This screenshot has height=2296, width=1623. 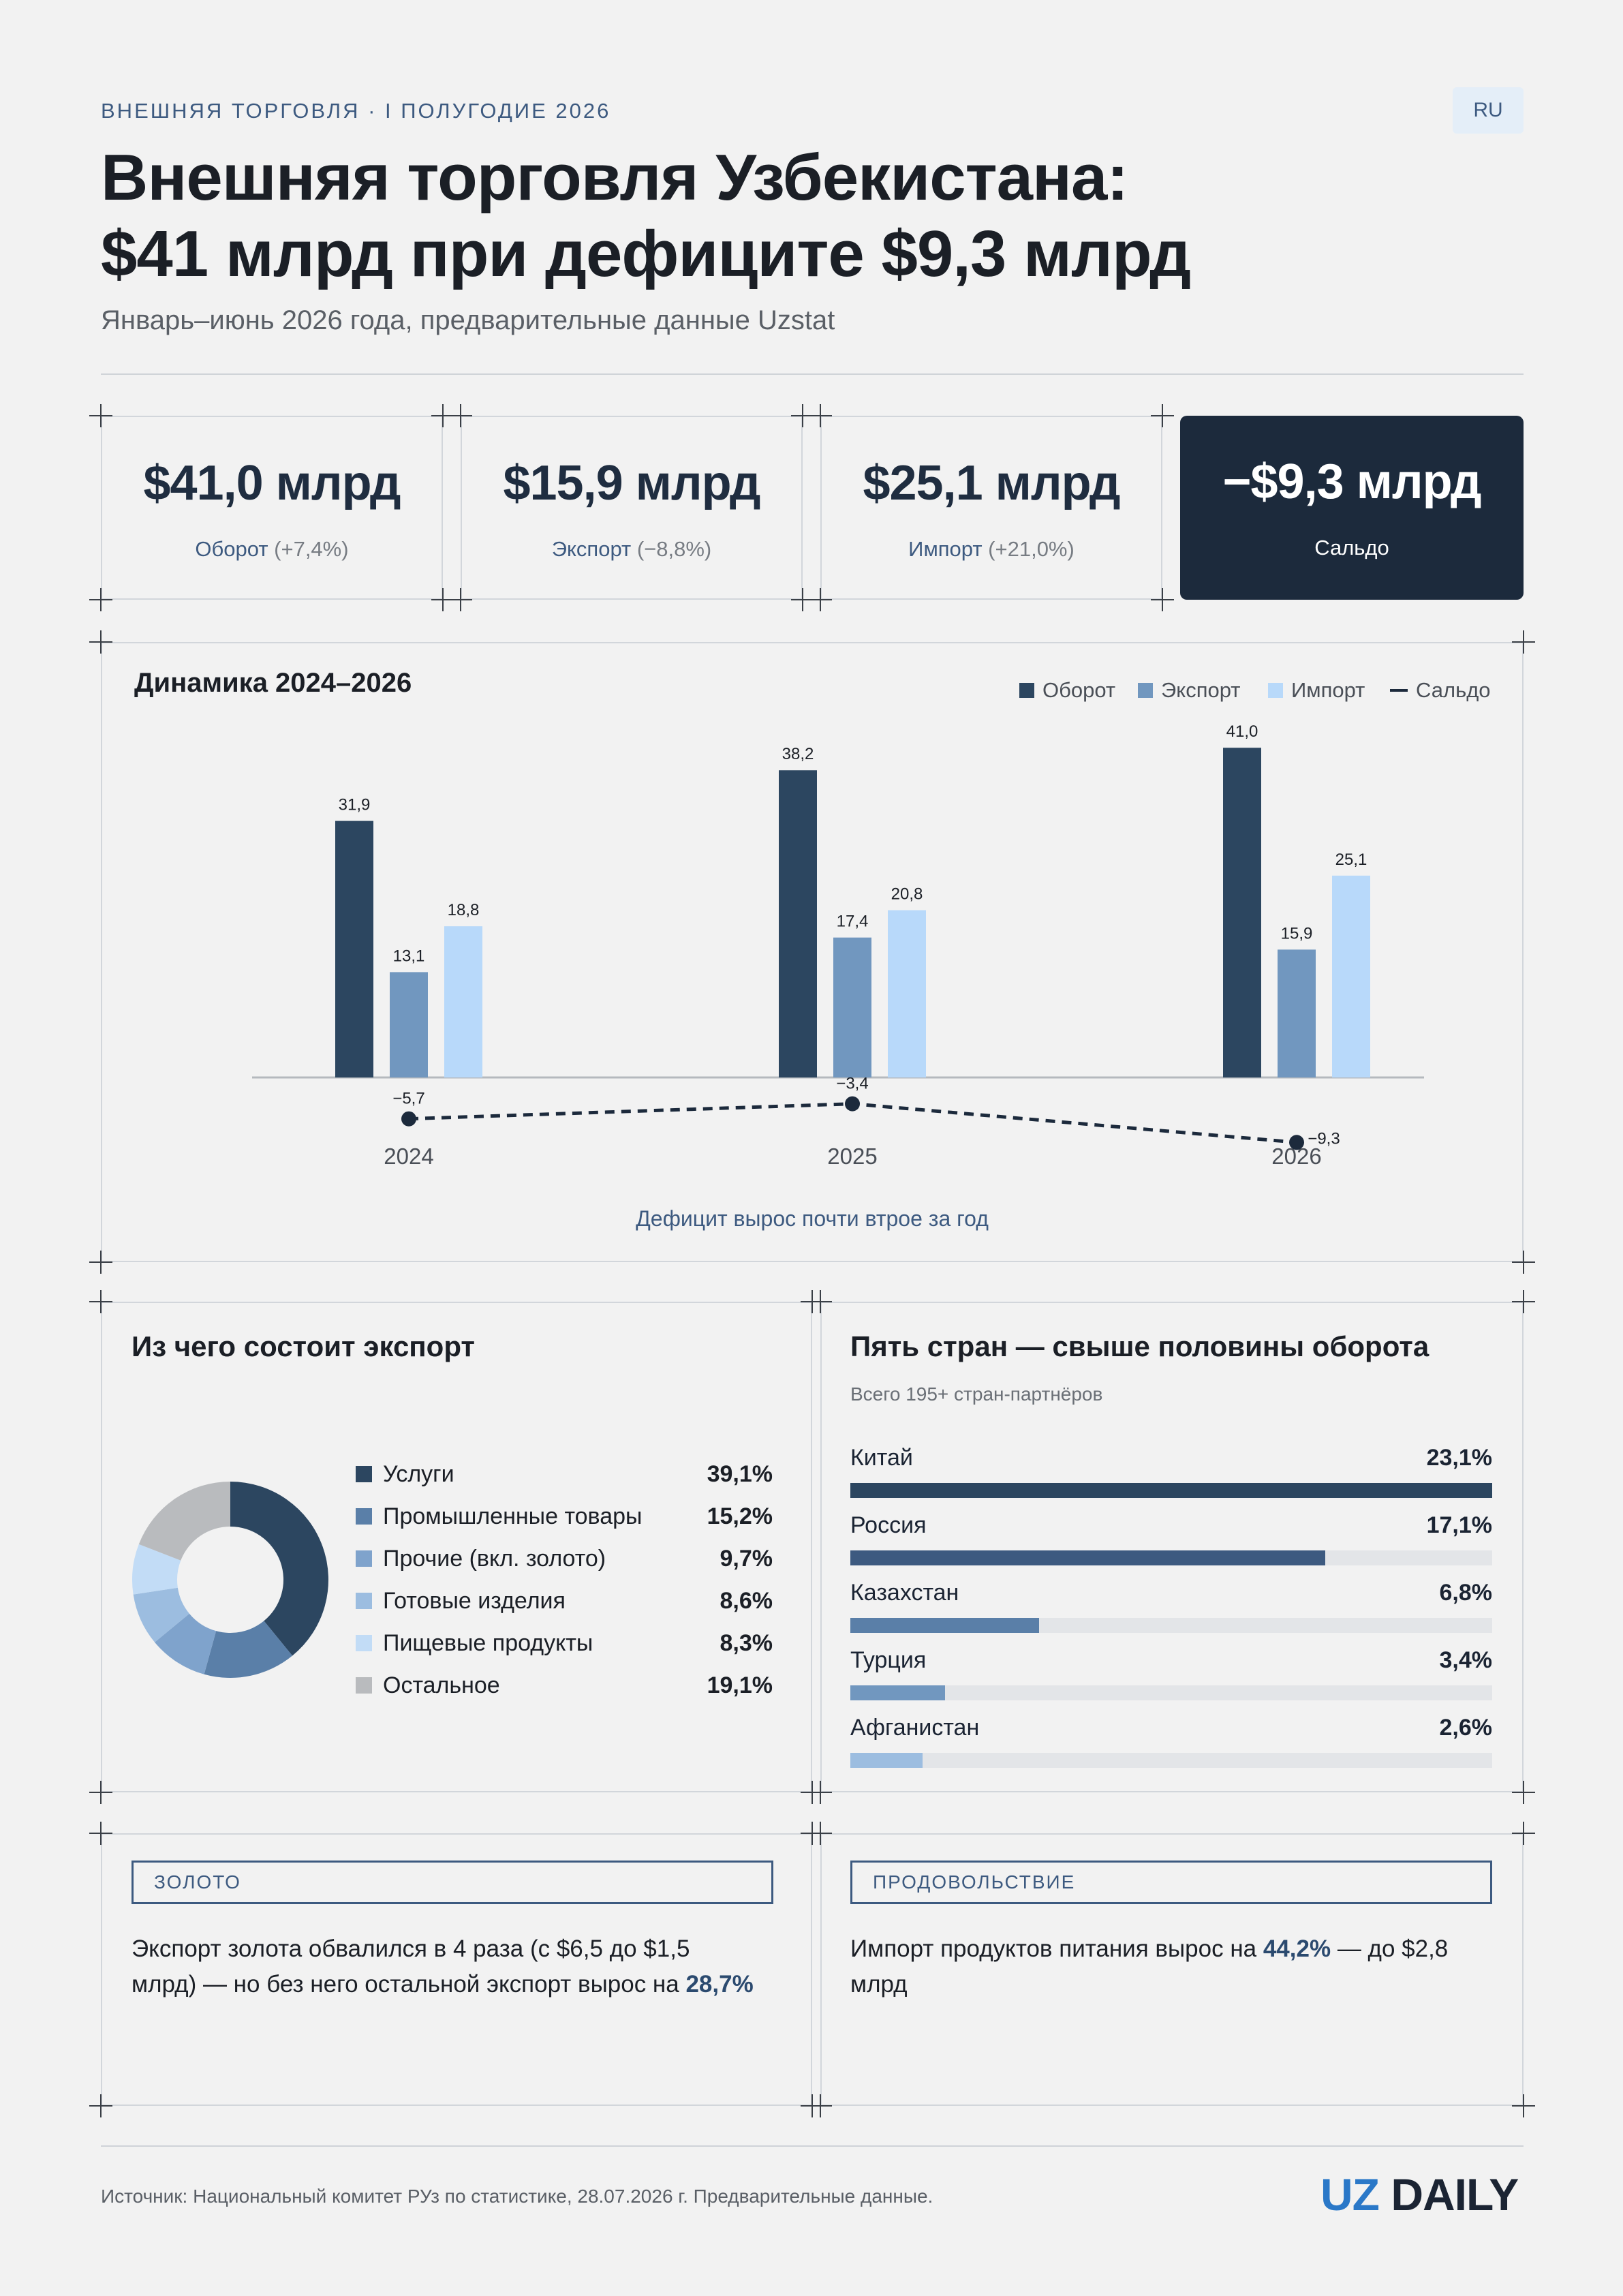 What do you see at coordinates (441, 1685) in the screenshot?
I see `legend-label: Остальное` at bounding box center [441, 1685].